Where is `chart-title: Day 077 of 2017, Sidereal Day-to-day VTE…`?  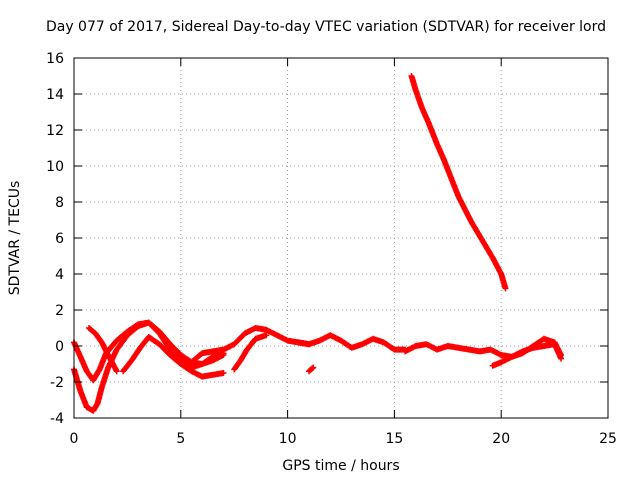
chart-title: Day 077 of 2017, Sidereal Day-to-day VTE… is located at coordinates (326, 27).